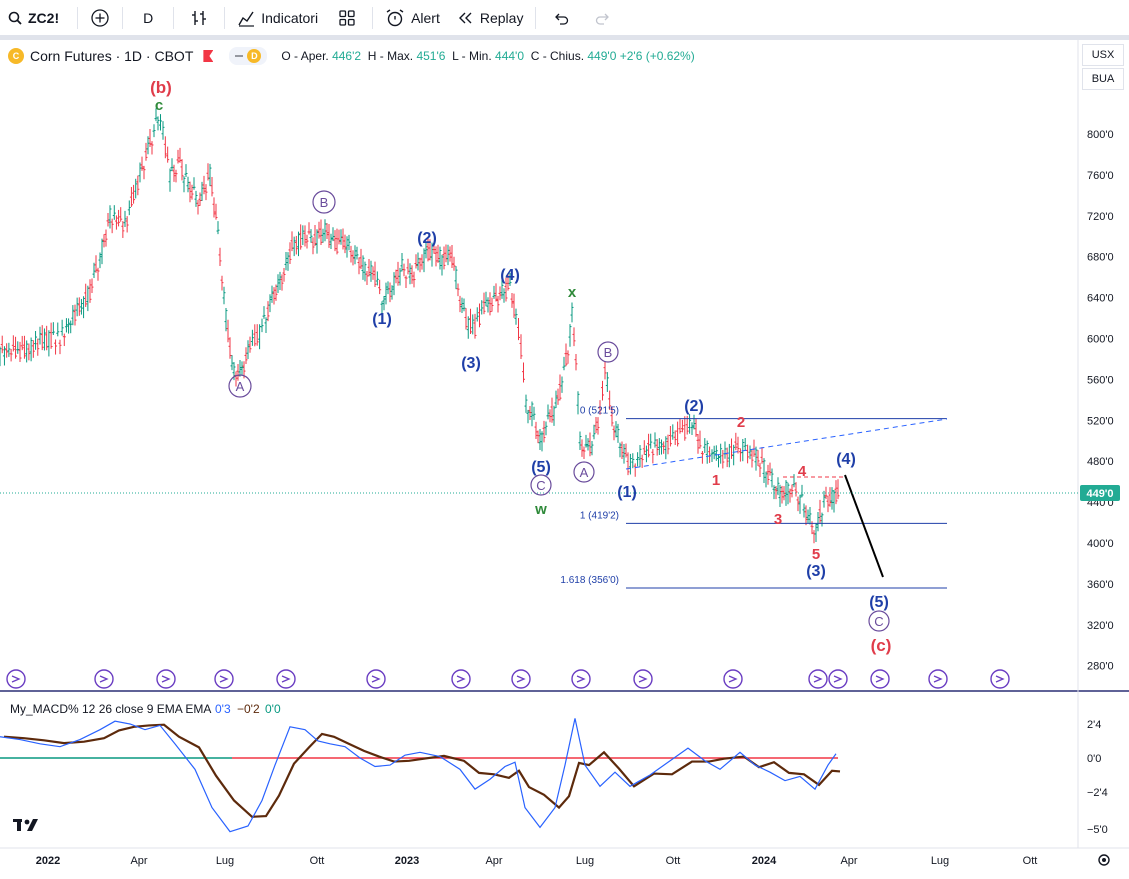 This screenshot has width=1129, height=879. I want to click on chart-type-button, so click(199, 18).